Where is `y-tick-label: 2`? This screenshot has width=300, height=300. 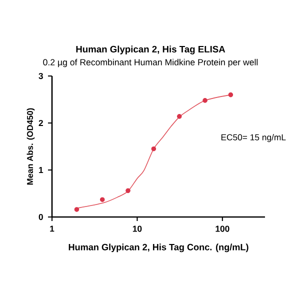
y-tick-label: 2 is located at coordinates (40, 123).